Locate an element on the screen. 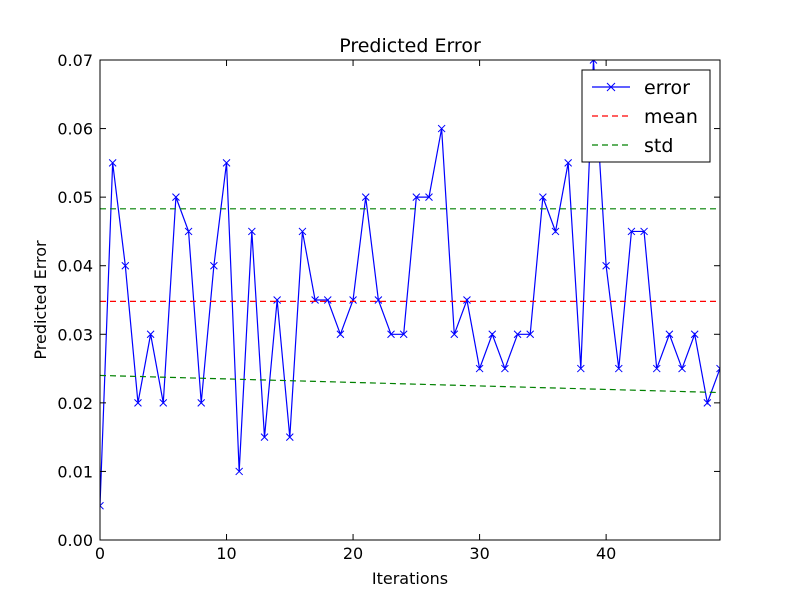 The width and height of the screenshot is (800, 600). legend: error mean std is located at coordinates (646, 116).